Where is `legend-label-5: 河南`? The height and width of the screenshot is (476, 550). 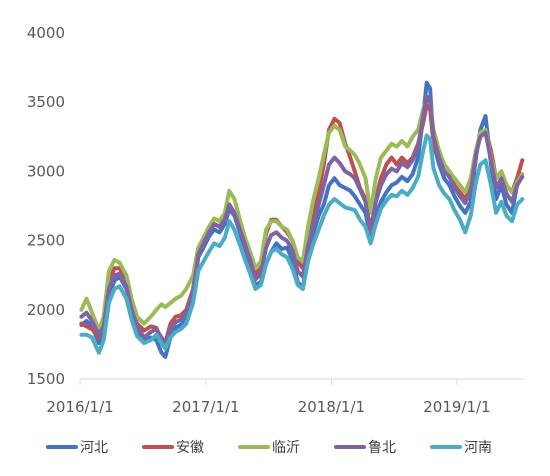 legend-label-5: 河南 is located at coordinates (478, 448).